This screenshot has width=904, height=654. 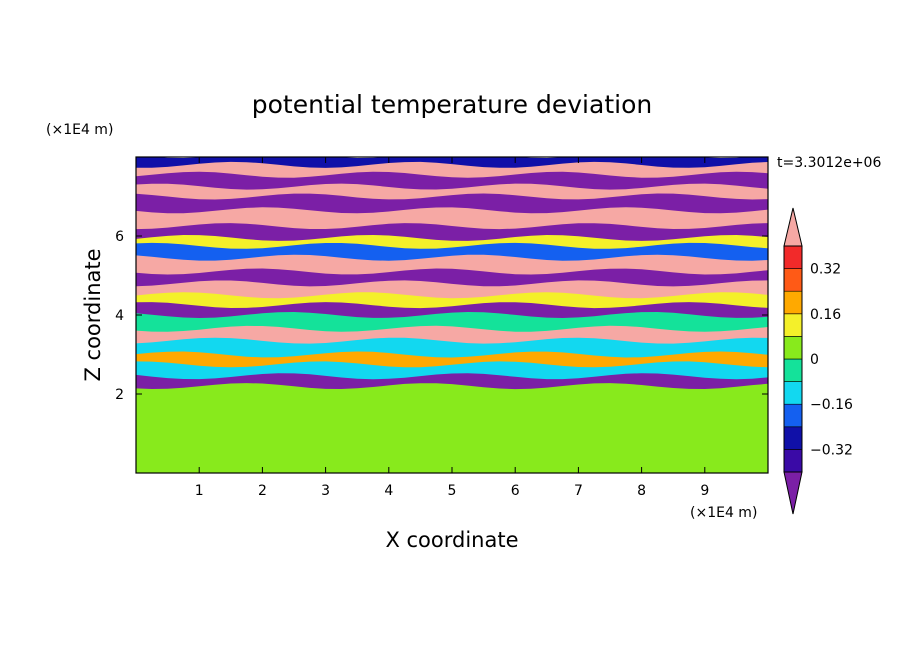 What do you see at coordinates (723, 513) in the screenshot?
I see `x-scale-note: (×1E4 m)` at bounding box center [723, 513].